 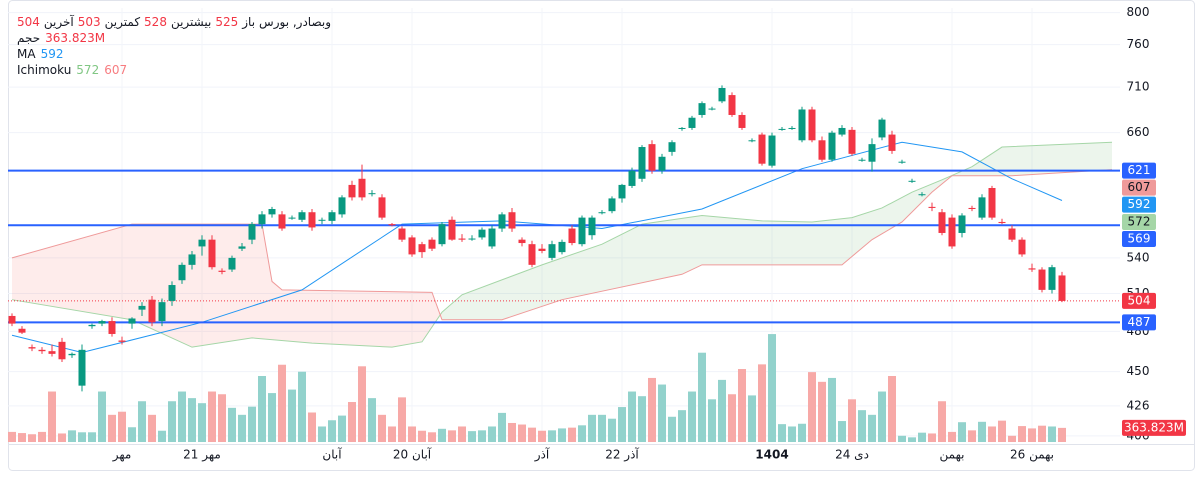 What do you see at coordinates (1139, 170) in the screenshot?
I see `price-label: 621` at bounding box center [1139, 170].